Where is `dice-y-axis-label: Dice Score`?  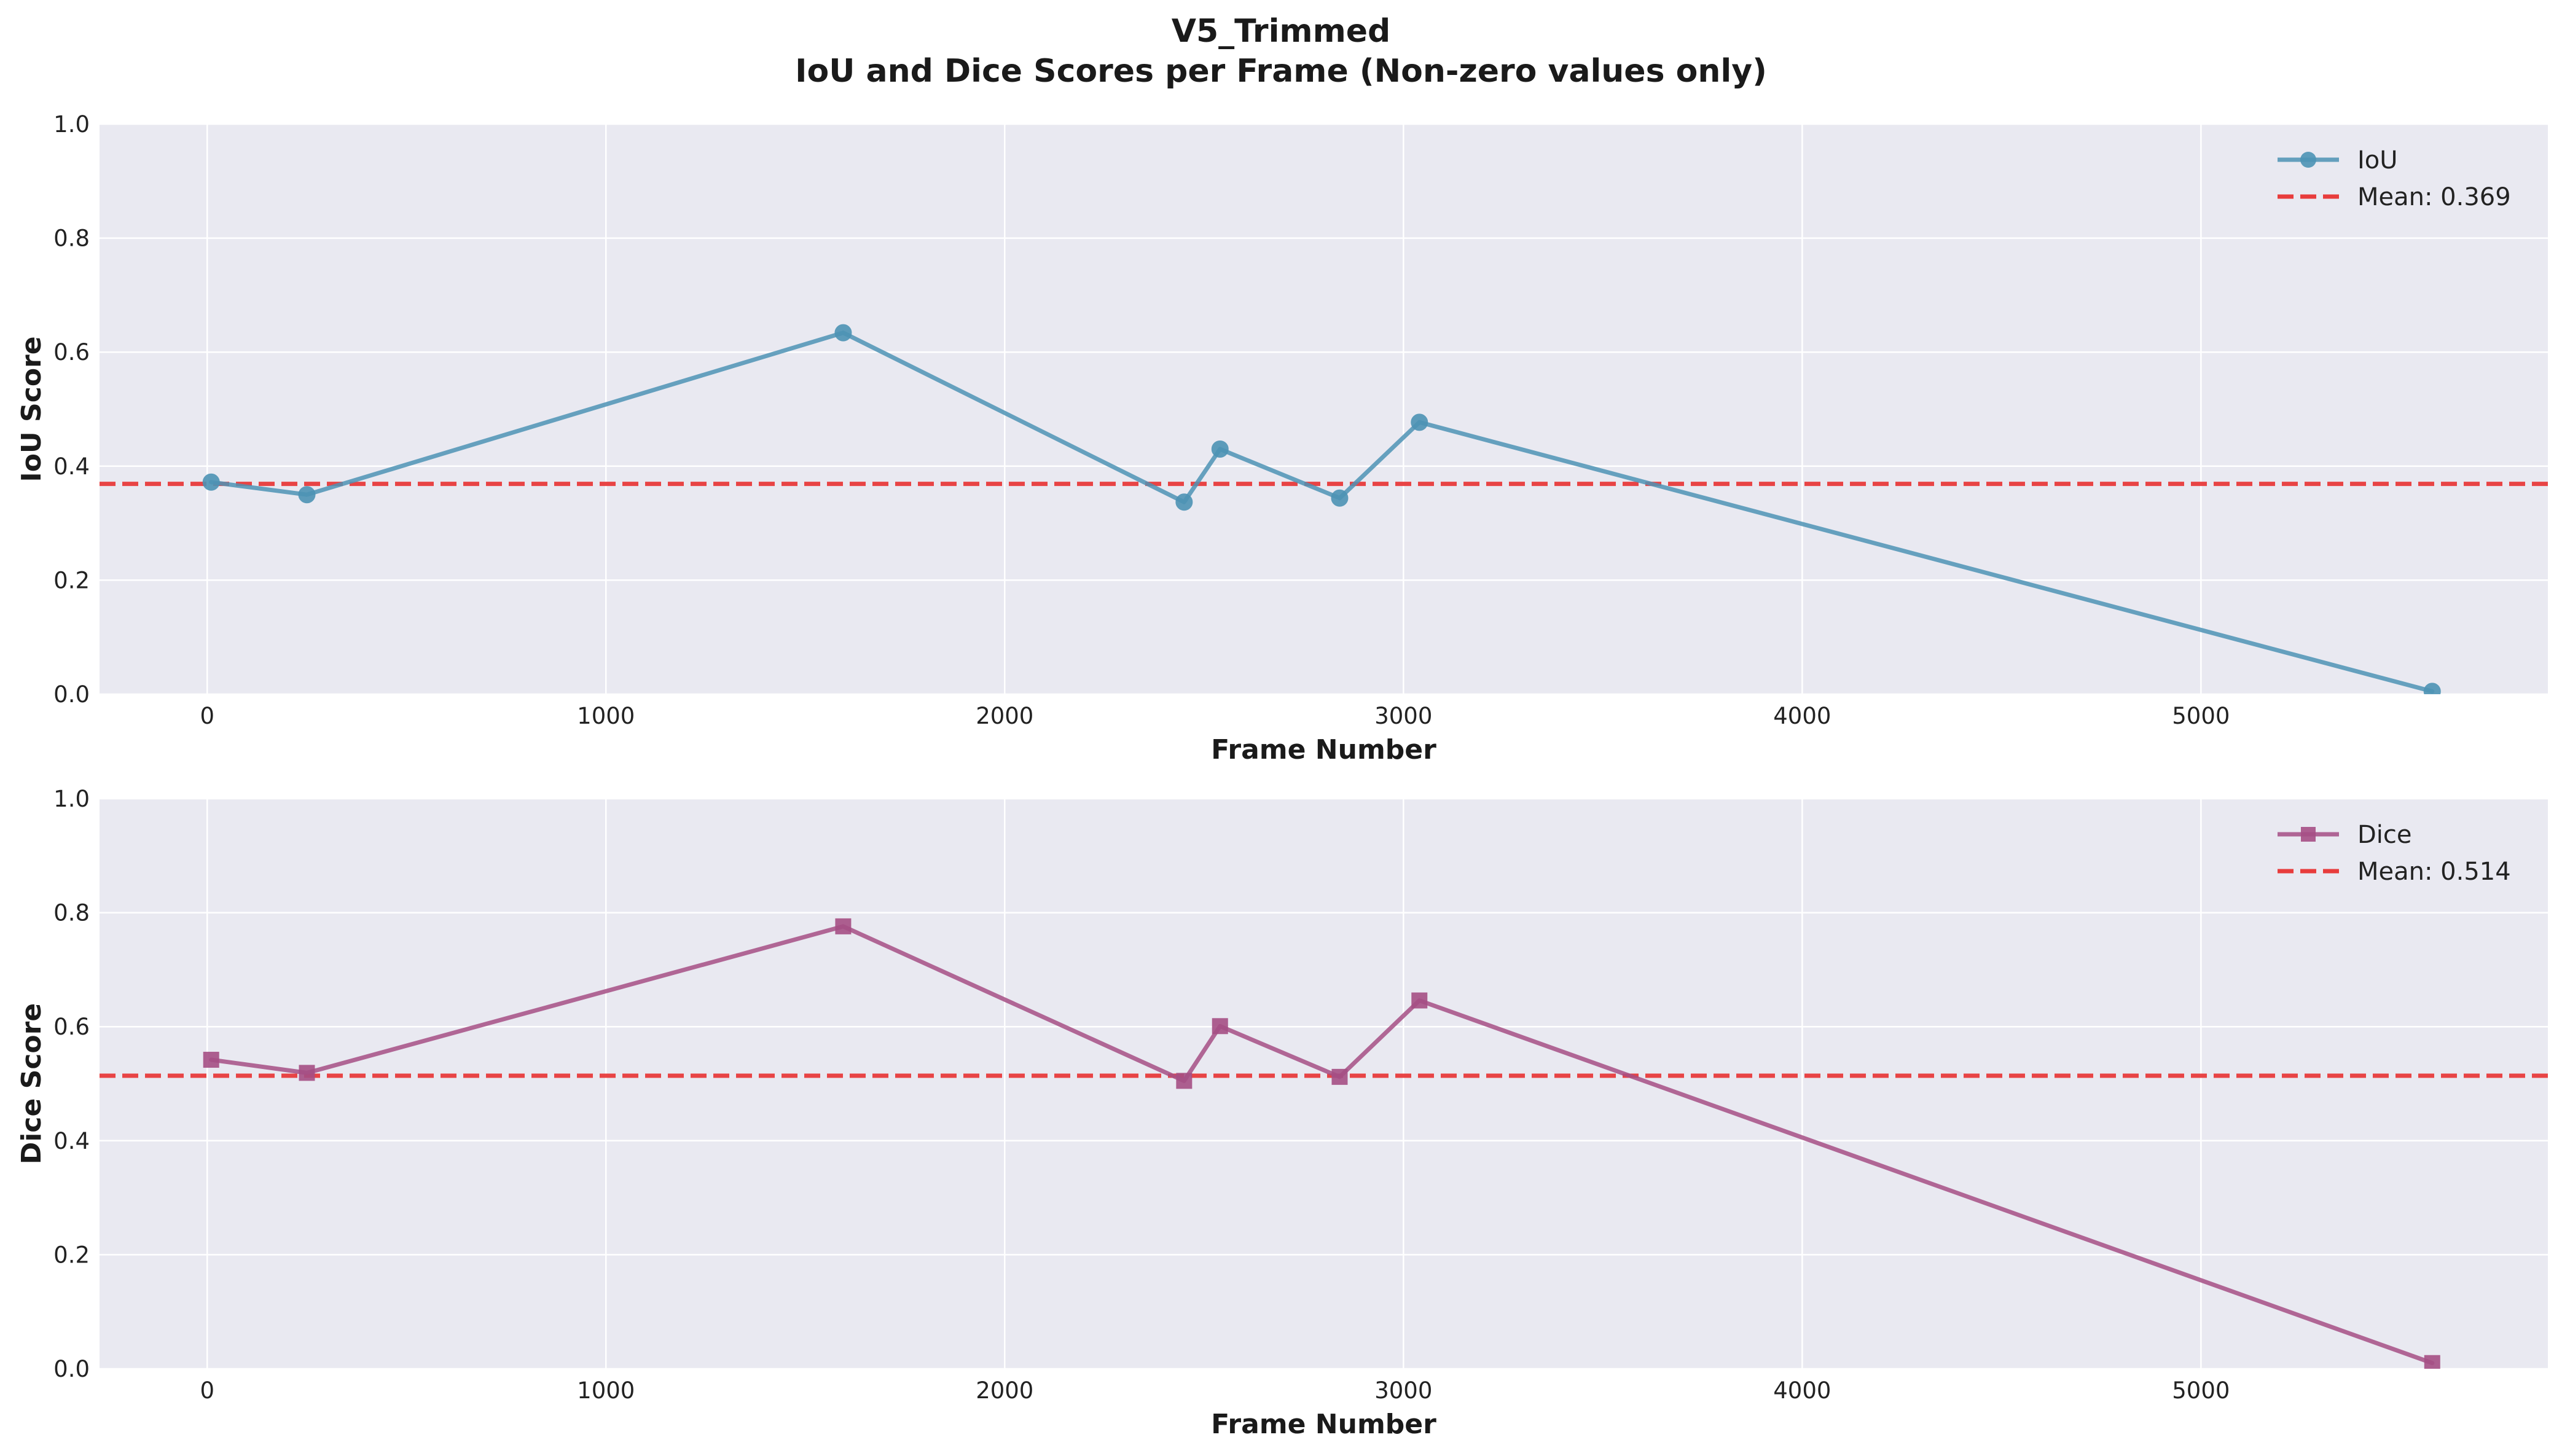
dice-y-axis-label: Dice Score is located at coordinates (31, 1083).